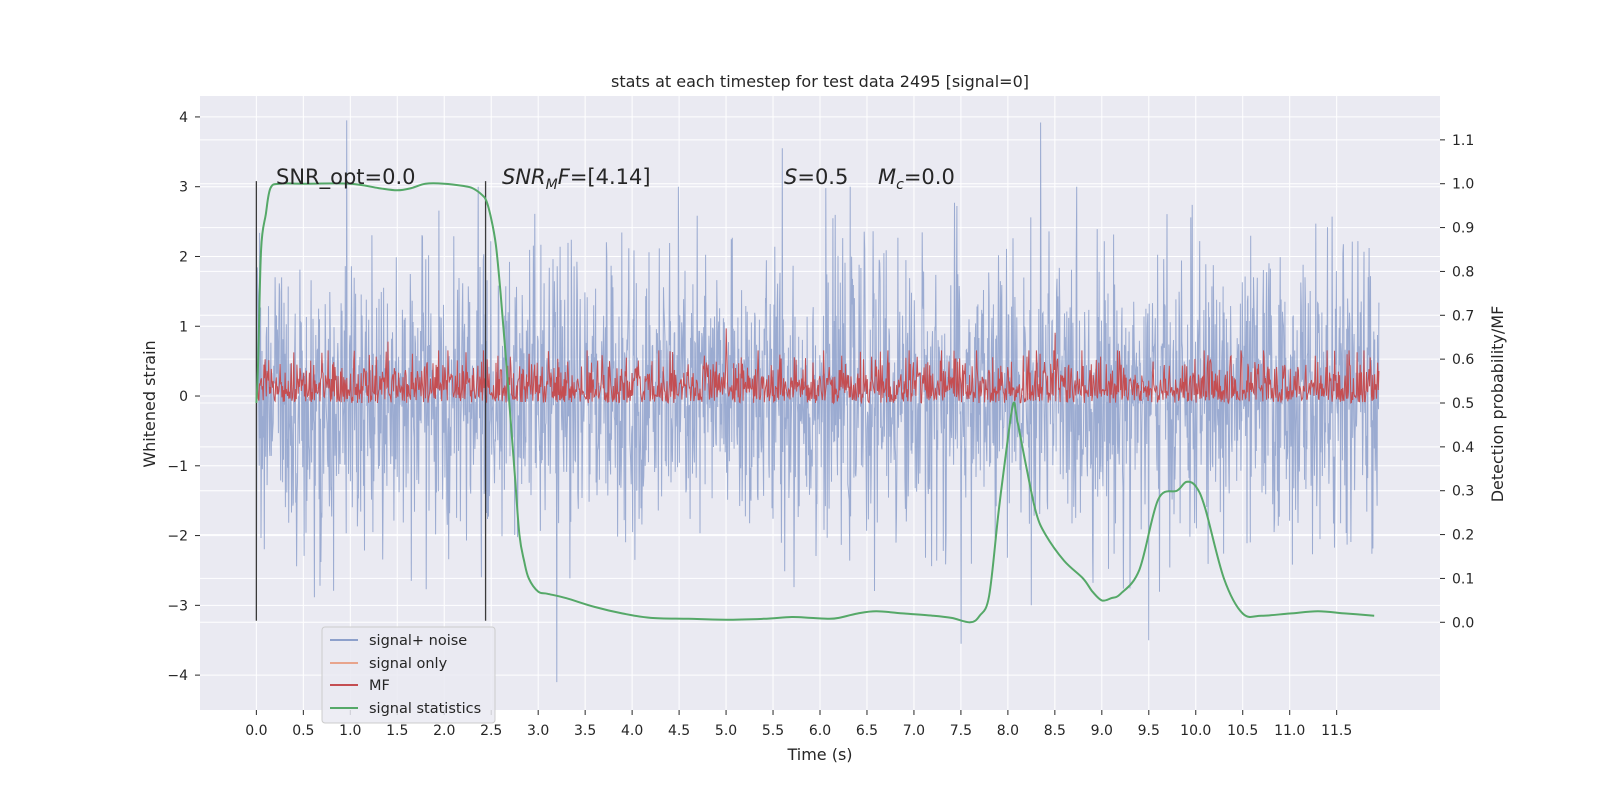  What do you see at coordinates (444, 731) in the screenshot?
I see `x-tick-label: 2.0` at bounding box center [444, 731].